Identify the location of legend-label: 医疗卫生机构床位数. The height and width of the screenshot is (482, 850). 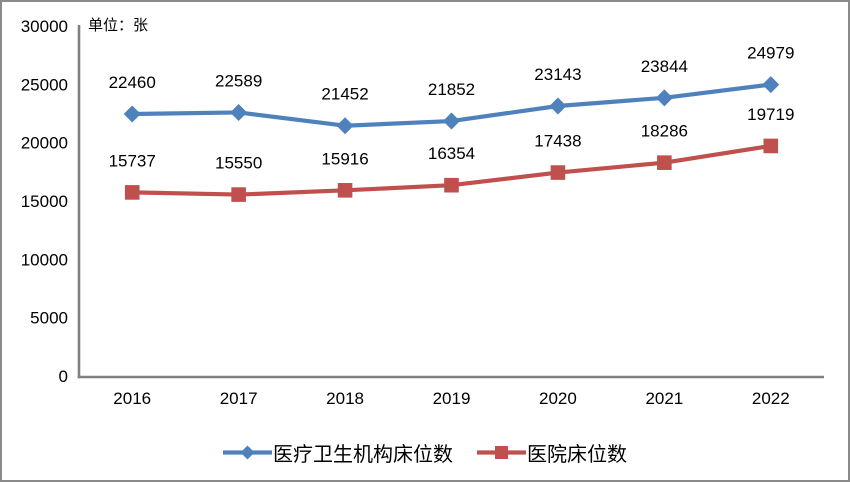
(363, 455).